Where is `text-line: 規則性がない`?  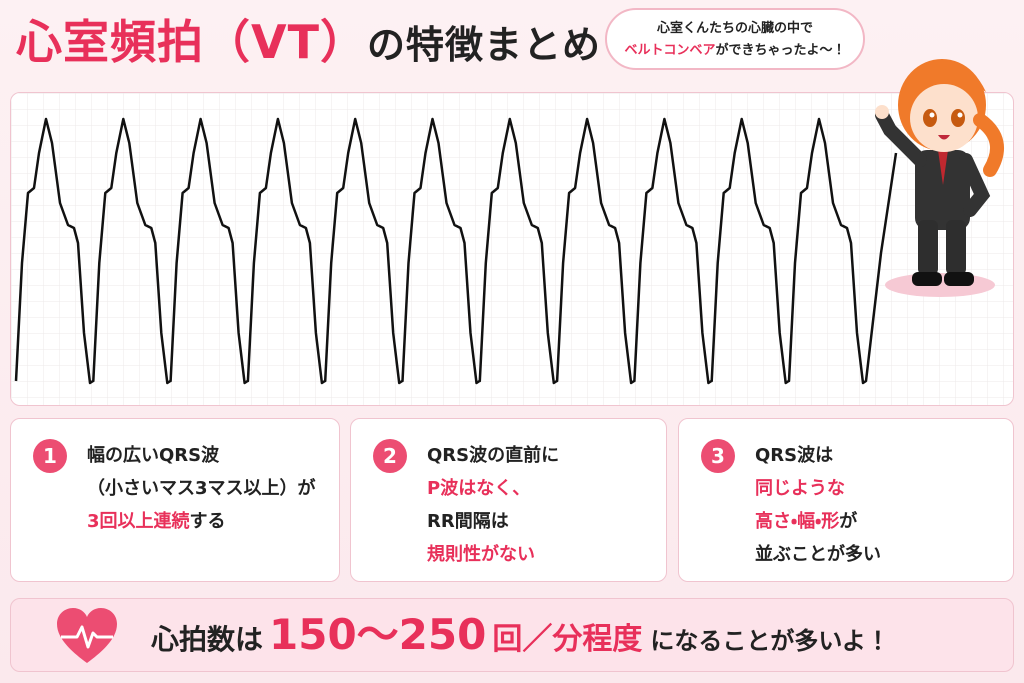 text-line: 規則性がない is located at coordinates (493, 554).